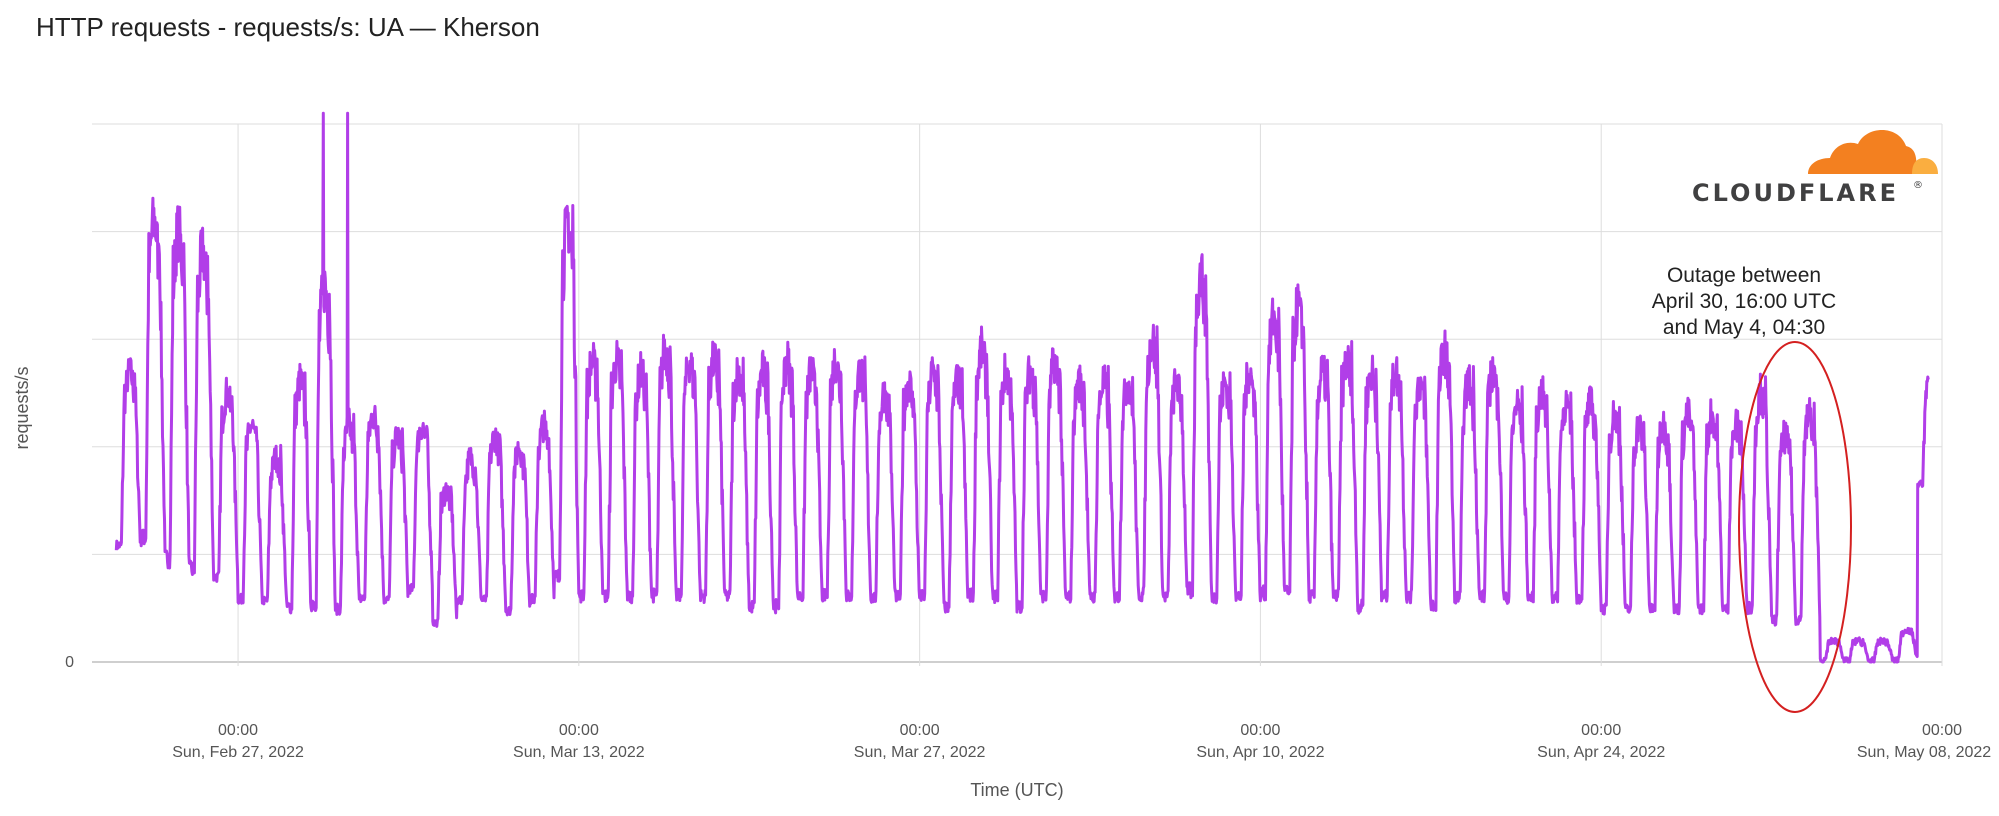 This screenshot has width=1999, height=816. I want to click on x-tick-date: Sun, Mar 27, 2022, so click(920, 752).